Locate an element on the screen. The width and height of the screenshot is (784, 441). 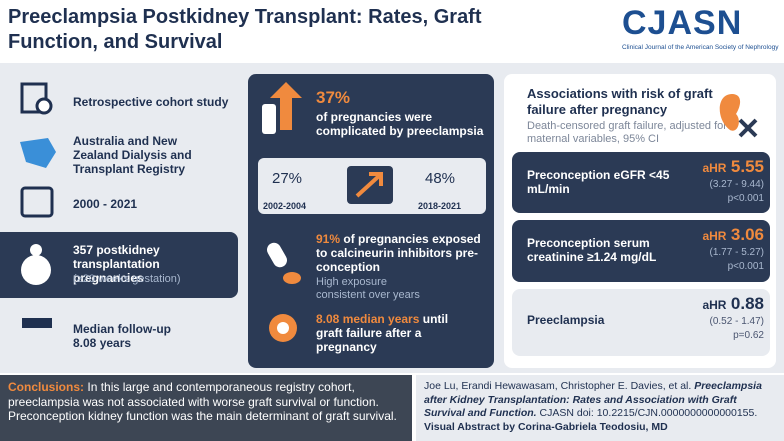
kidney-icon is located at coordinates (738, 116).